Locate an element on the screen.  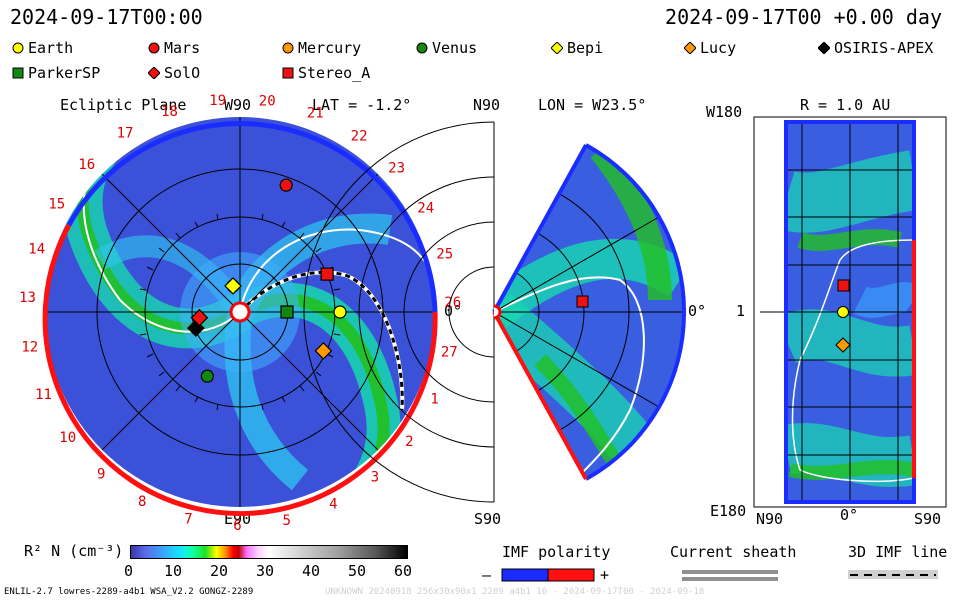
mars-marker-icon is located at coordinates (154, 48).